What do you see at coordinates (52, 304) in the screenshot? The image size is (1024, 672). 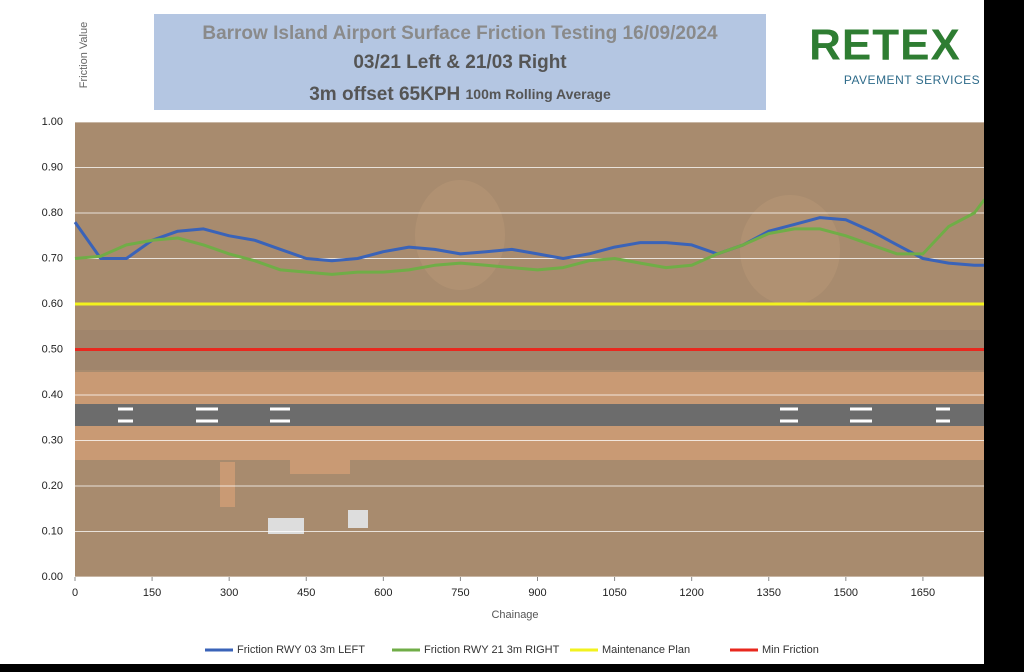 I see `y-tick-label: 0.60` at bounding box center [52, 304].